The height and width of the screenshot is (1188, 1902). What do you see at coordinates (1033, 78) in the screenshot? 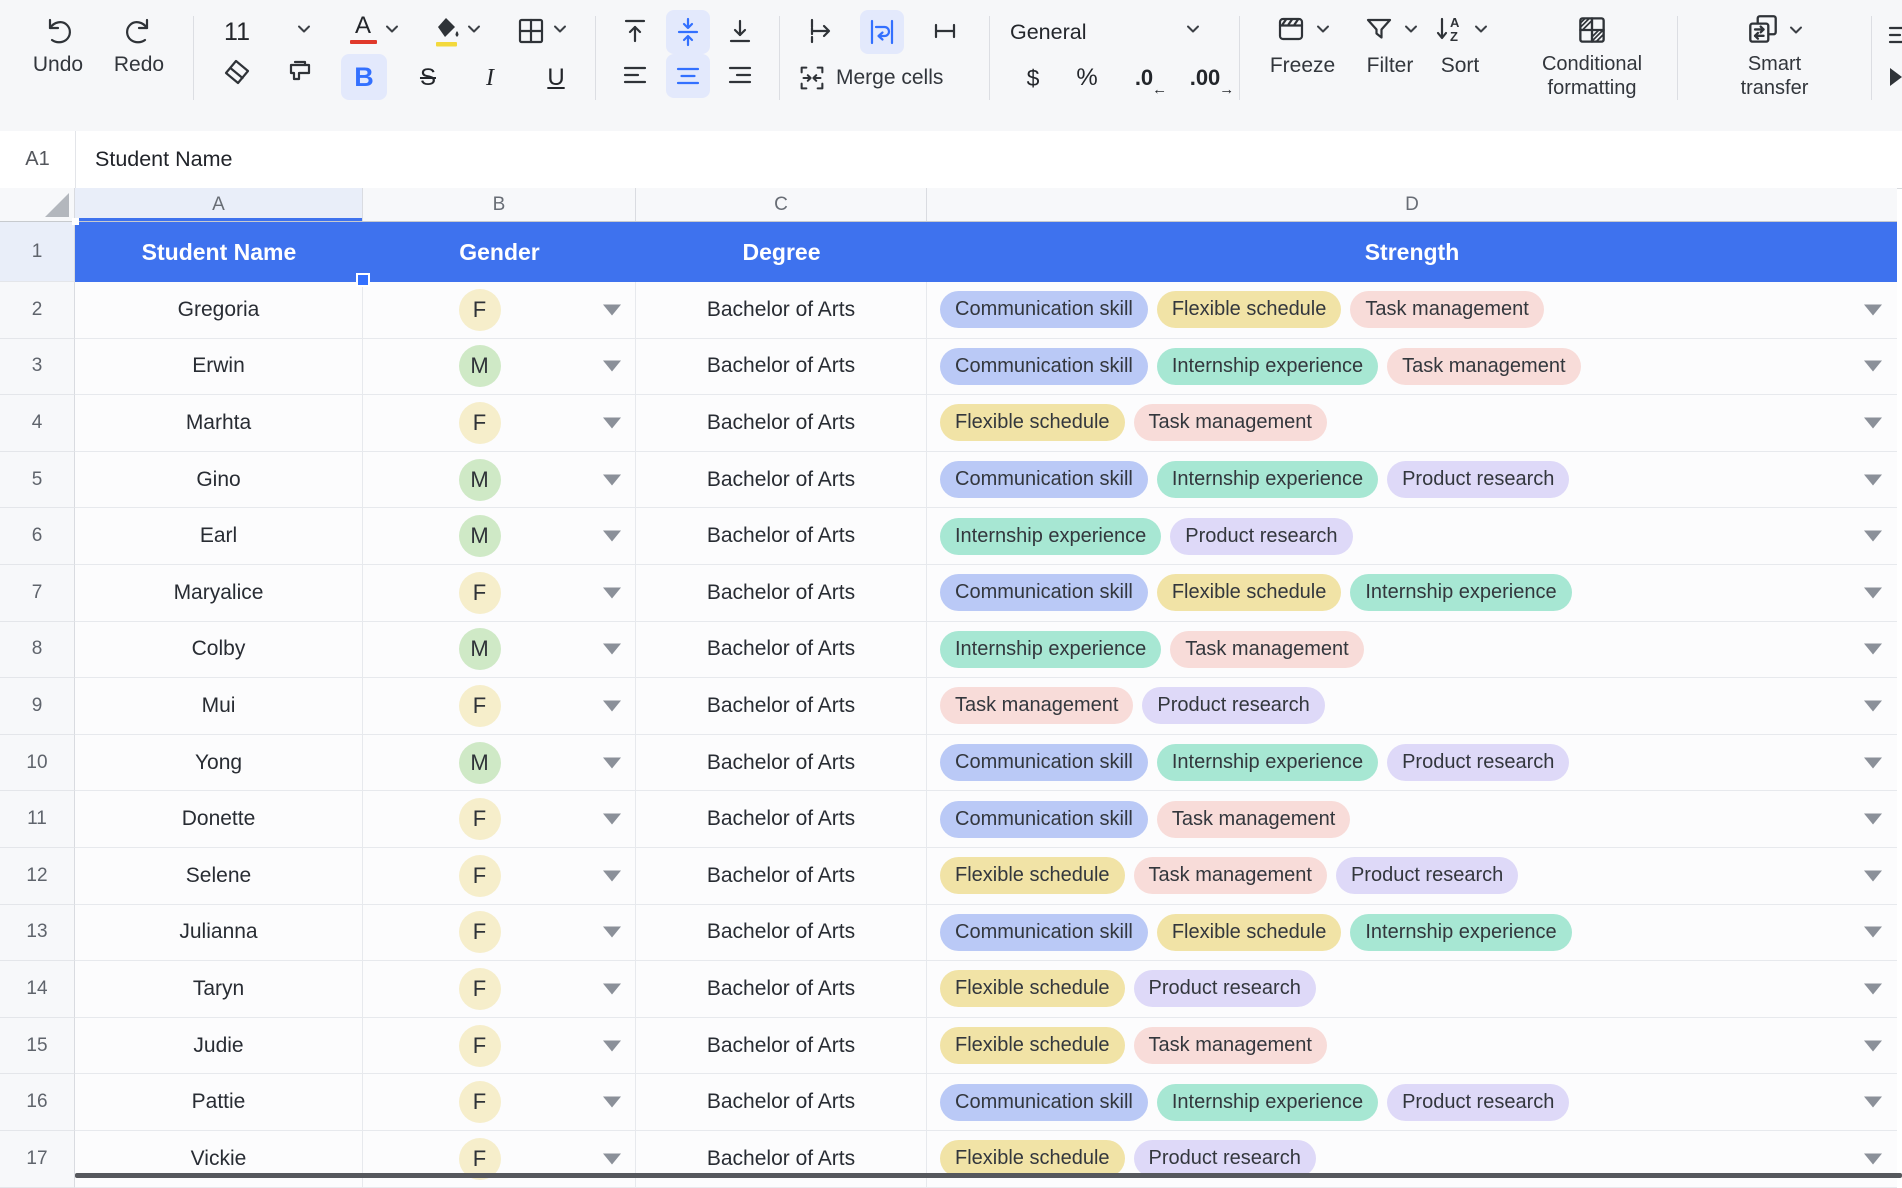
I see `currency-format-button: $` at bounding box center [1033, 78].